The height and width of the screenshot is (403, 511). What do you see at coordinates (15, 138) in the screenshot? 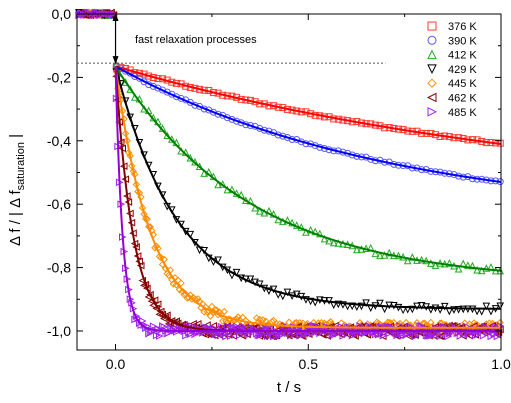
I see `y-axis-label-tail: |` at bounding box center [15, 138].